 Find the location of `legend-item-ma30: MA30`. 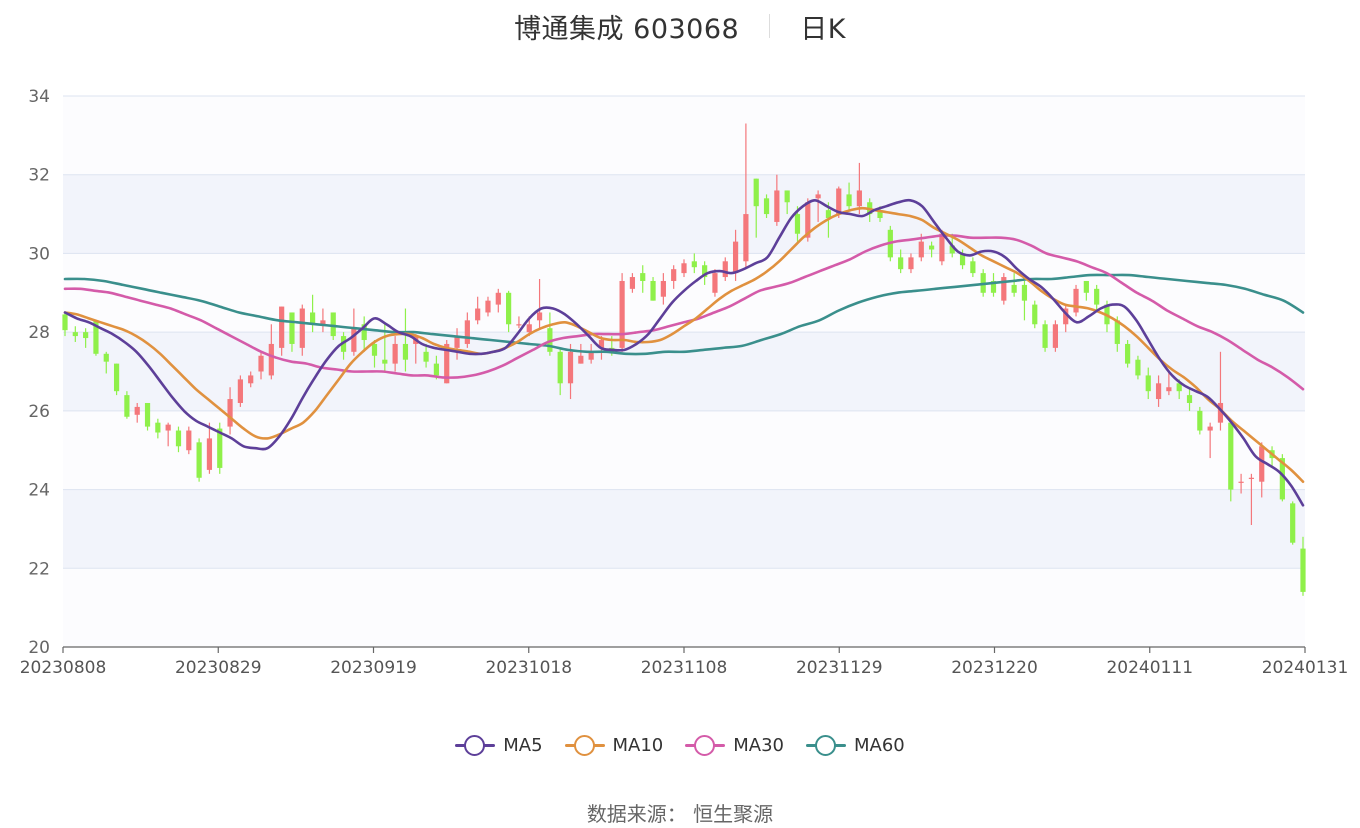

legend-item-ma30: MA30 is located at coordinates (734, 745).